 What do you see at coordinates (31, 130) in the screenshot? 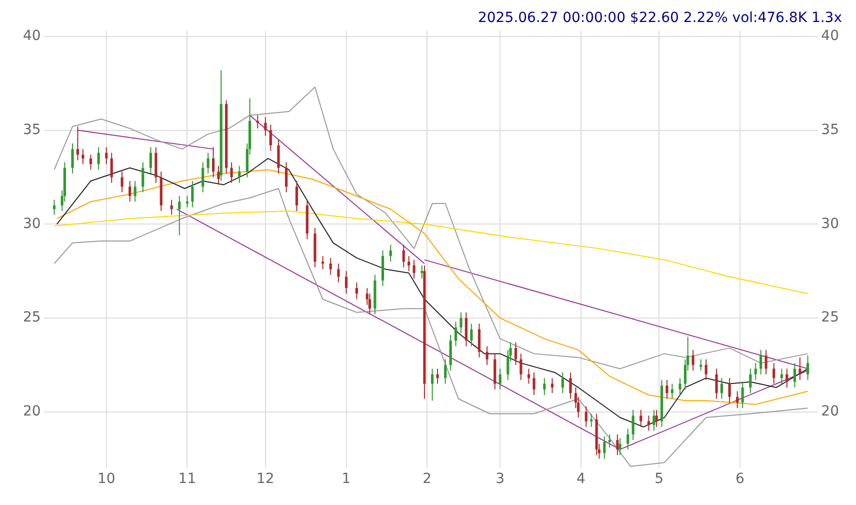
I see `y-tick-label: 35` at bounding box center [31, 130].